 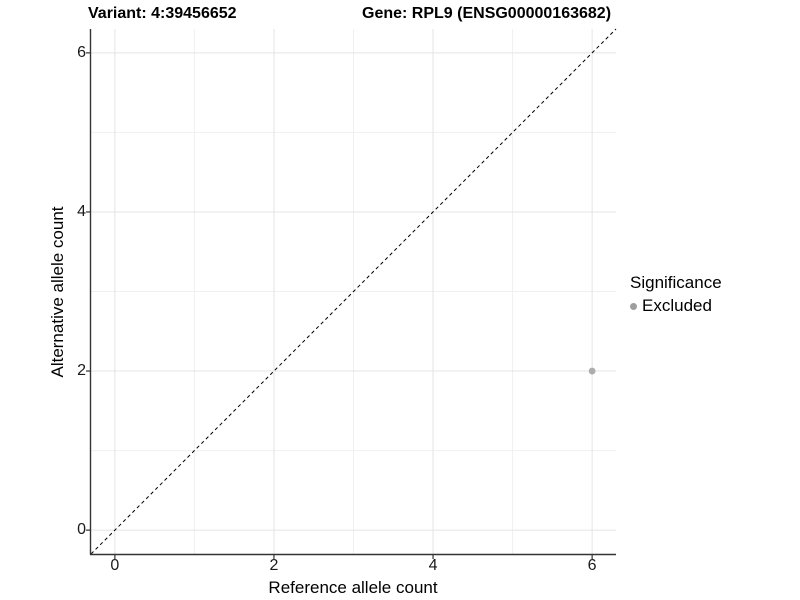 I want to click on plot-title-variant: Variant: 4:39456652, so click(x=162, y=13).